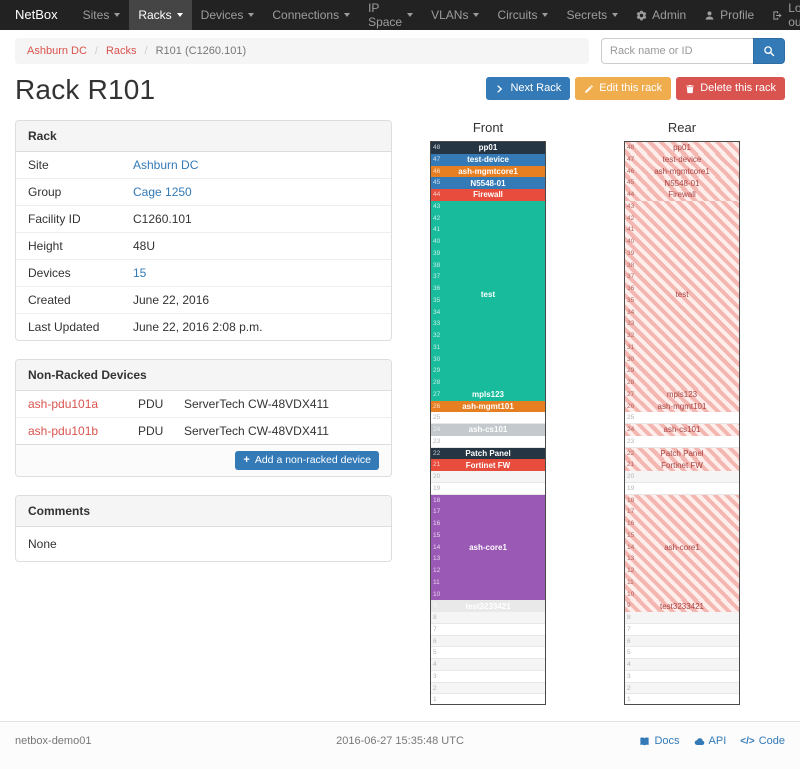 Image resolution: width=800 pixels, height=769 pixels. What do you see at coordinates (629, 641) in the screenshot?
I see `unit-number-6: 6` at bounding box center [629, 641].